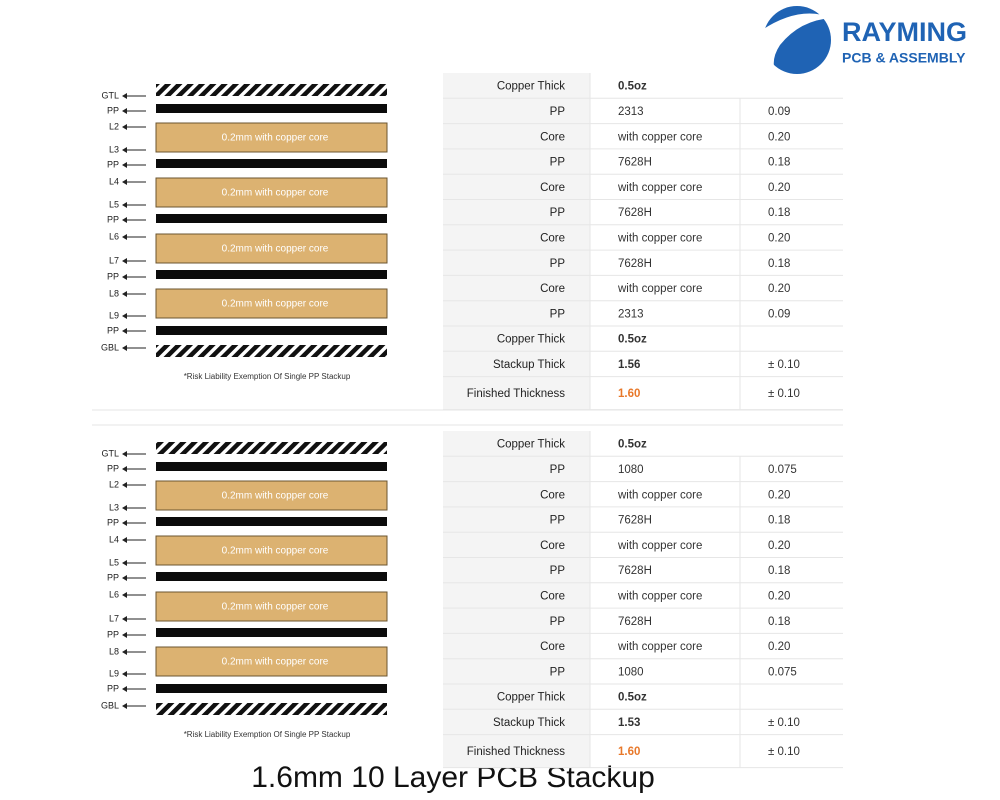  Describe the element at coordinates (114, 260) in the screenshot. I see `layer-label: L7` at that location.